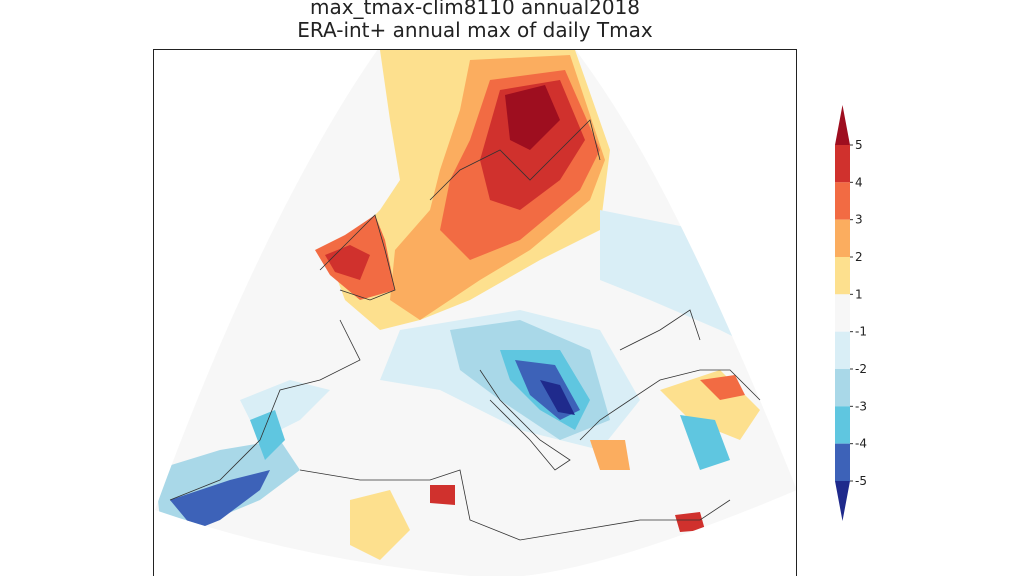  Describe the element at coordinates (859, 182) in the screenshot. I see `colorbar-tick-label: 4` at that location.